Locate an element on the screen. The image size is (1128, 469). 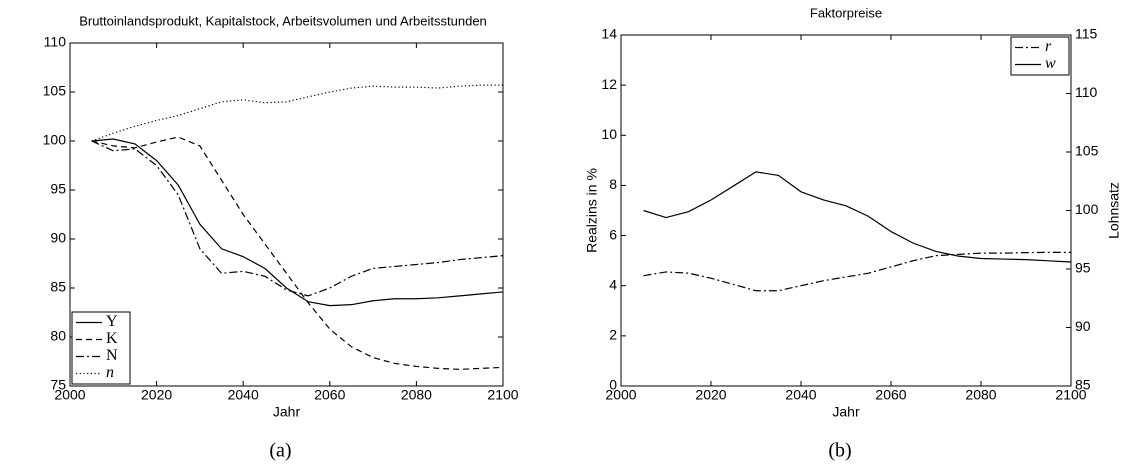
y2-tick-label: 90 is located at coordinates (1083, 326).